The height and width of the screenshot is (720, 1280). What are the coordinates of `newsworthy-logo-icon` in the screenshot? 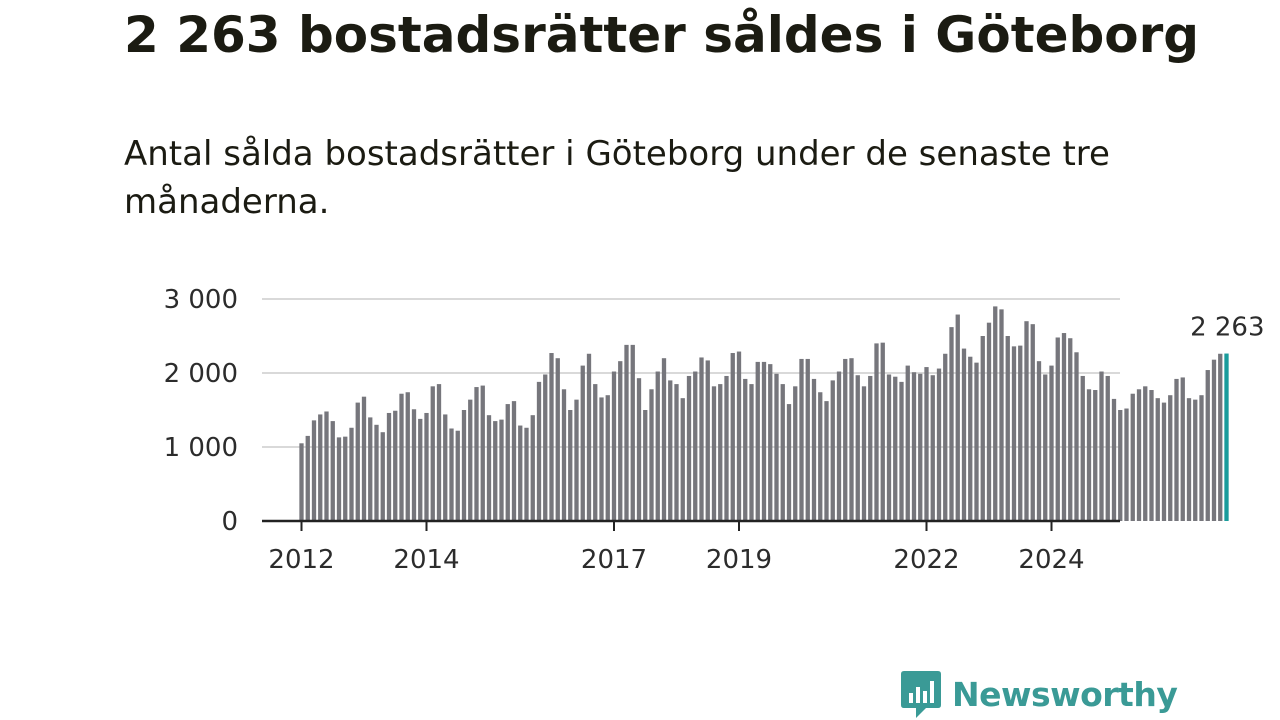 It's located at (921, 694).